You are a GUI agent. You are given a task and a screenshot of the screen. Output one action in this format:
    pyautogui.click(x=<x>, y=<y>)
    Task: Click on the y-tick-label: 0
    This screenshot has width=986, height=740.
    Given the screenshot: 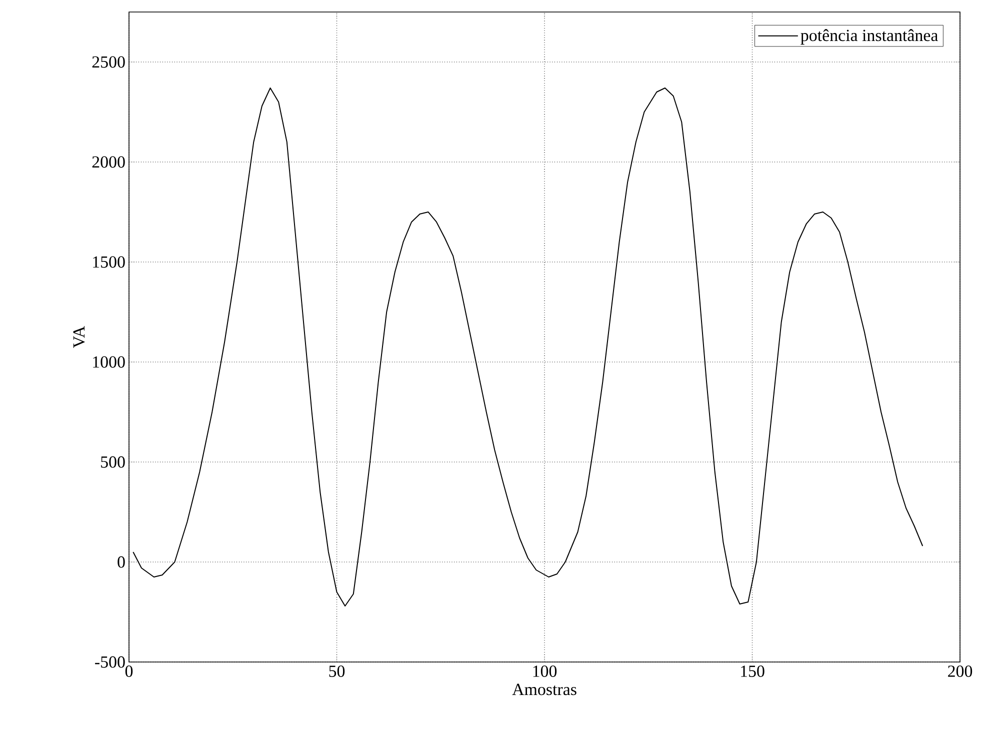 What is the action you would take?
    pyautogui.click(x=121, y=562)
    